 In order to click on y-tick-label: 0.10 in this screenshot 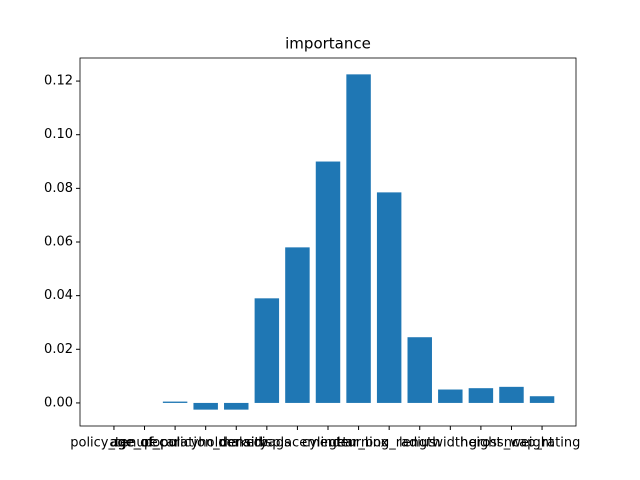, I will do `click(58, 134)`.